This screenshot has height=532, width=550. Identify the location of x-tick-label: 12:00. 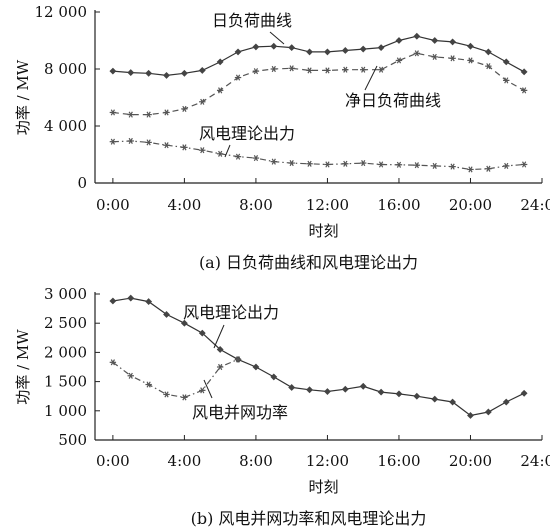
(327, 205).